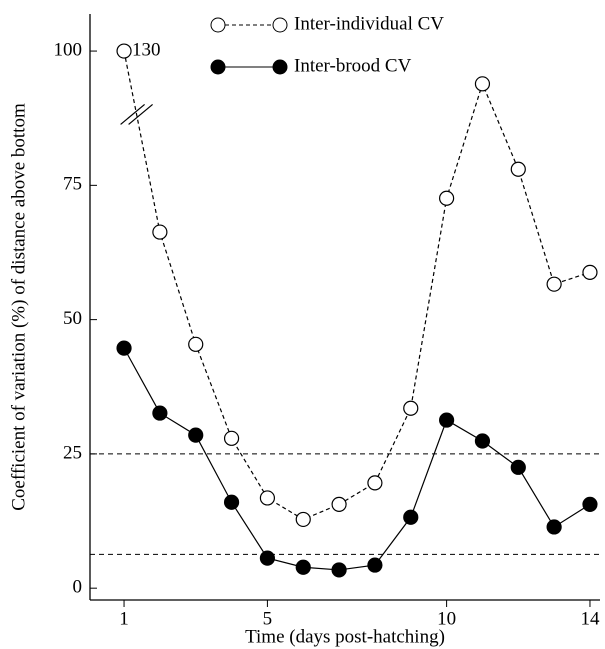 This screenshot has width=605, height=649. What do you see at coordinates (353, 65) in the screenshot?
I see `legend-label: Inter-brood CV` at bounding box center [353, 65].